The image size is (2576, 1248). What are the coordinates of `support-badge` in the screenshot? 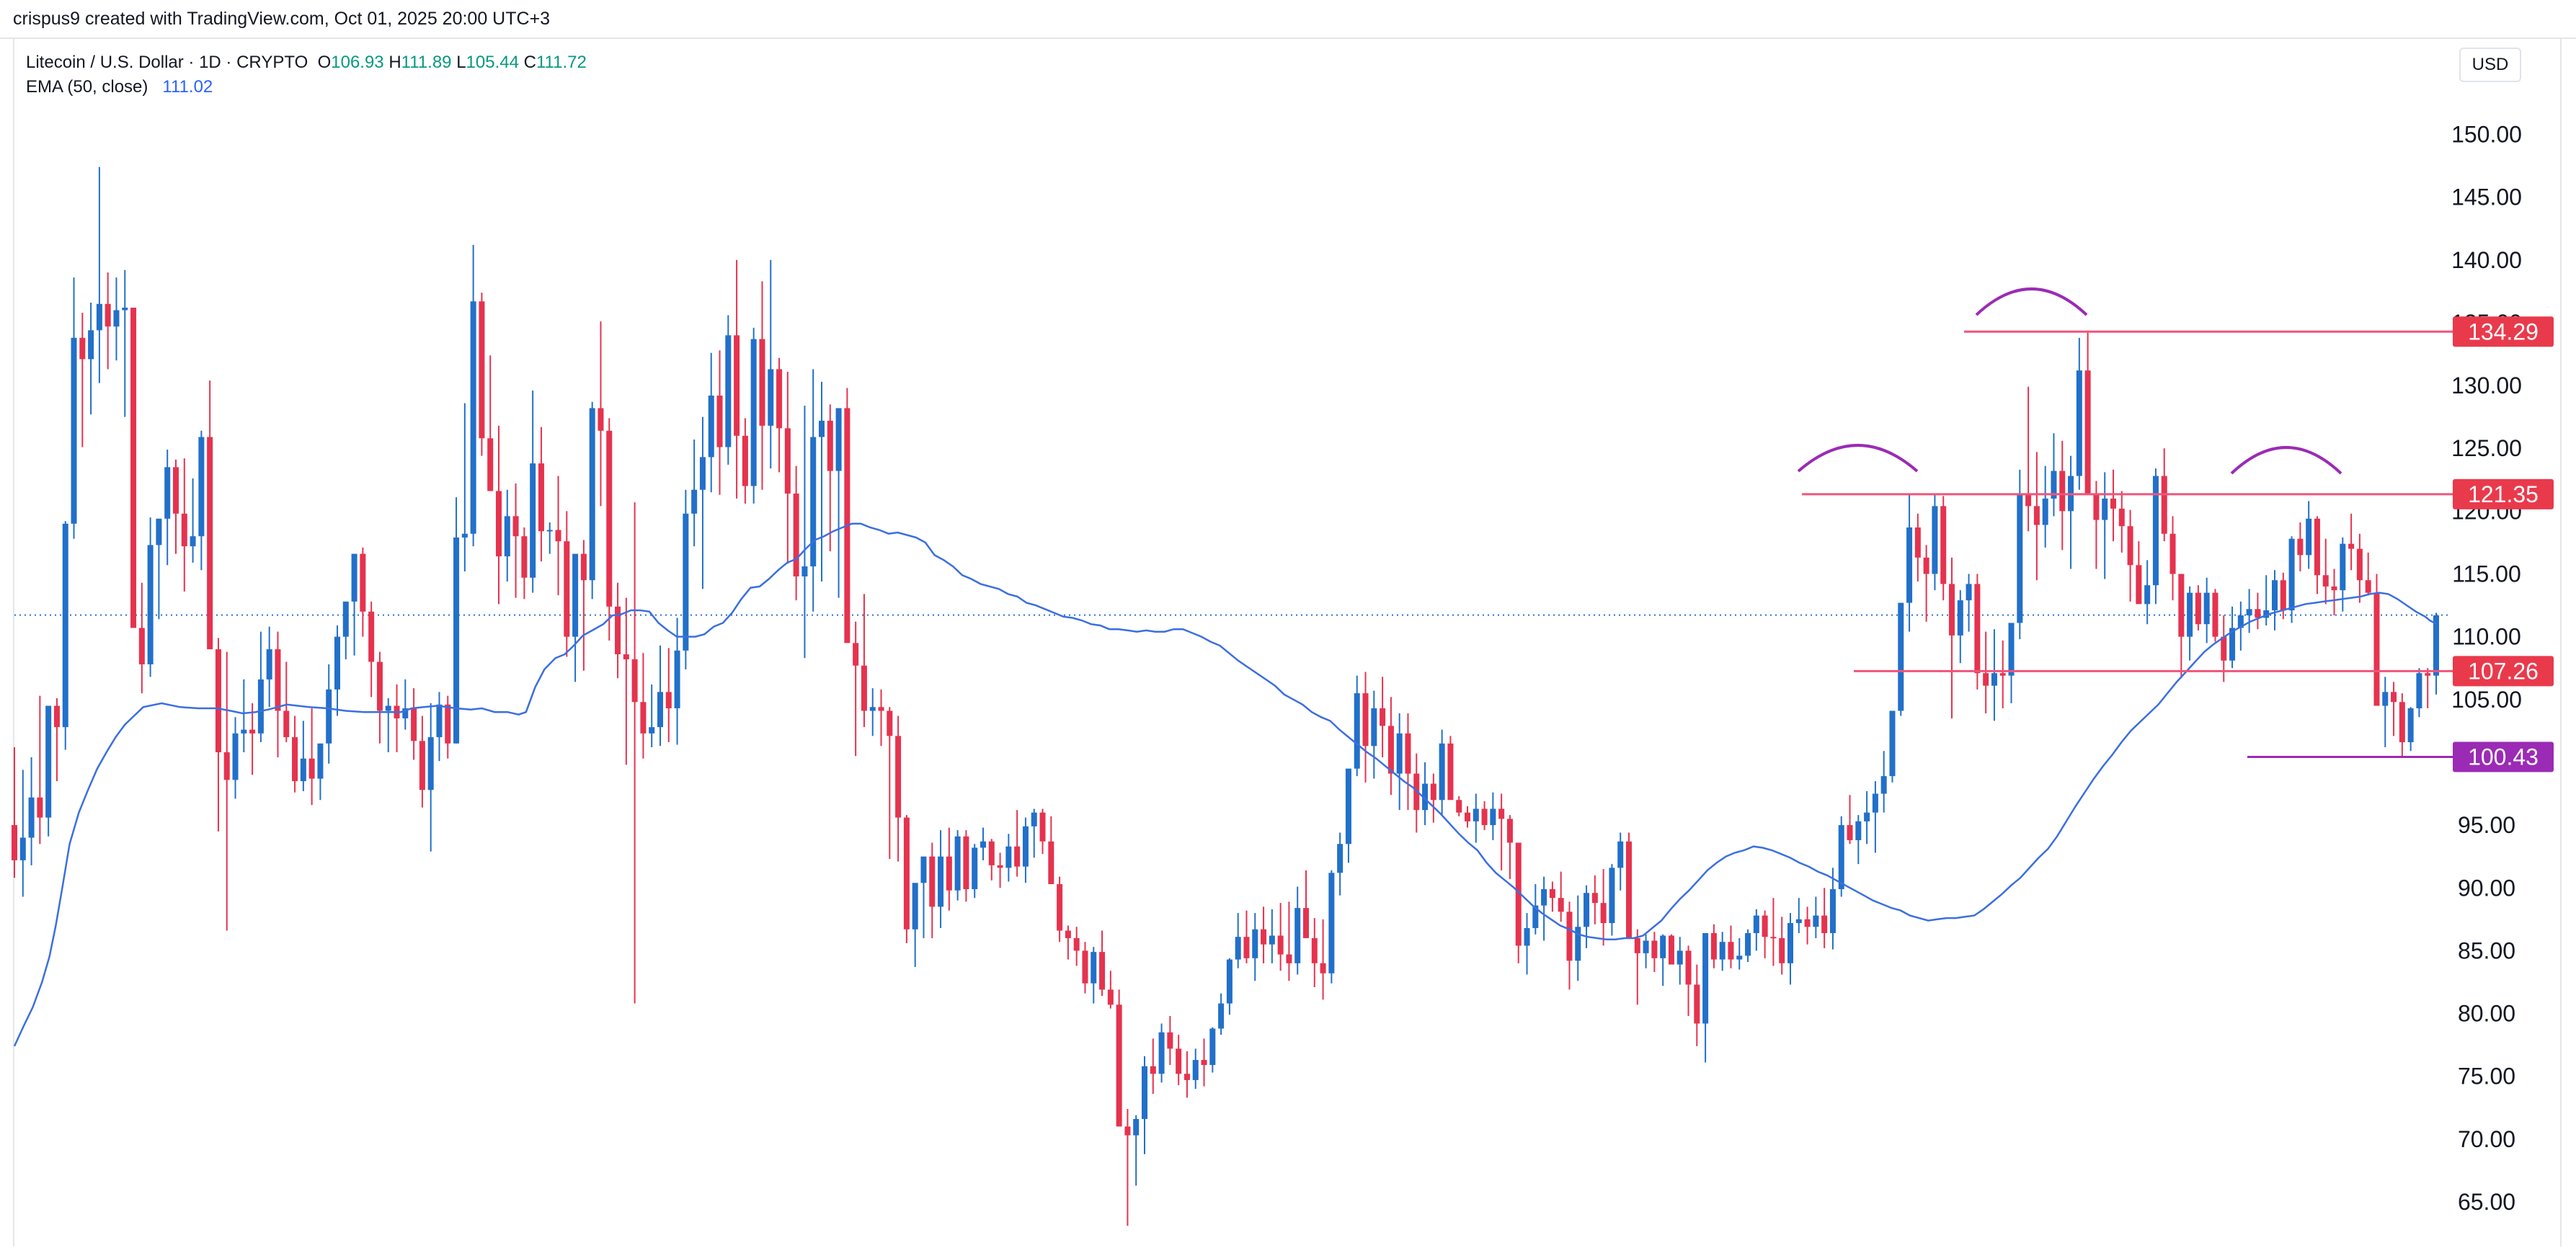 It's located at (2503, 757).